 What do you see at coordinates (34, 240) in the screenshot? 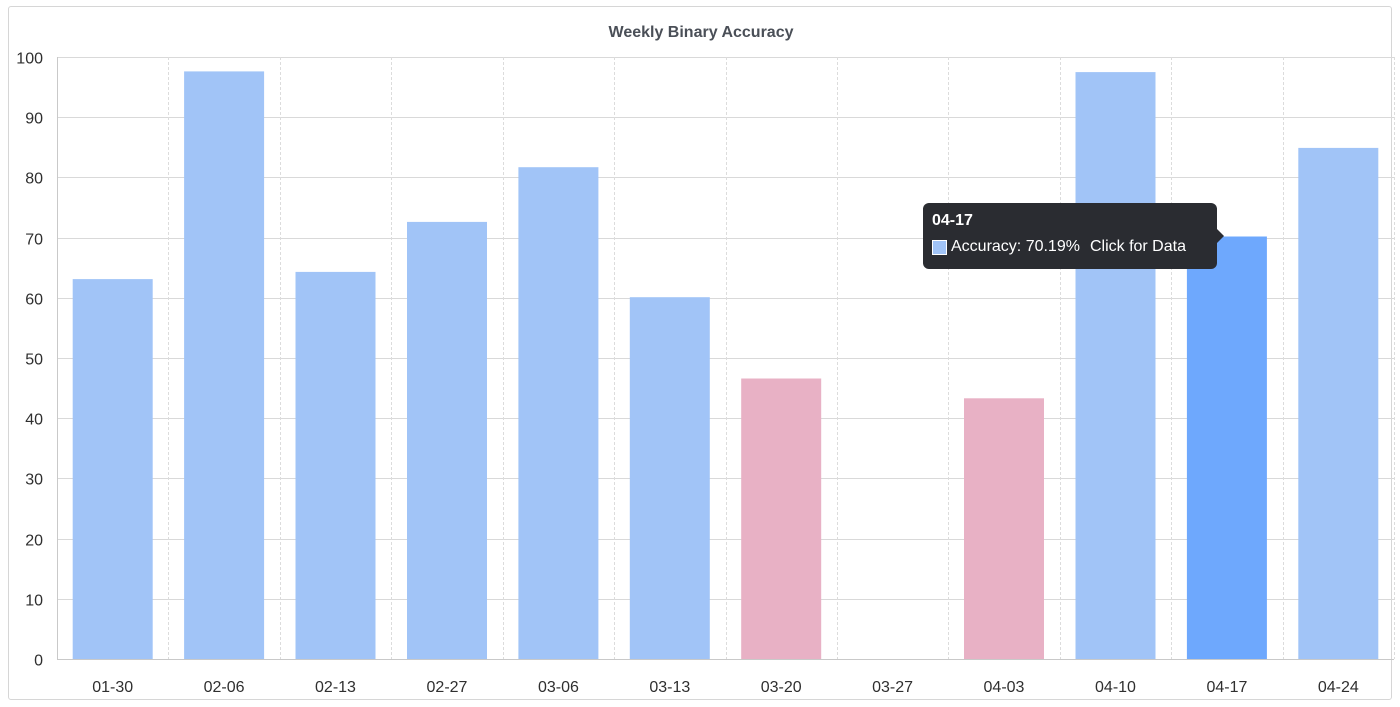
I see `y-tick-label: 70` at bounding box center [34, 240].